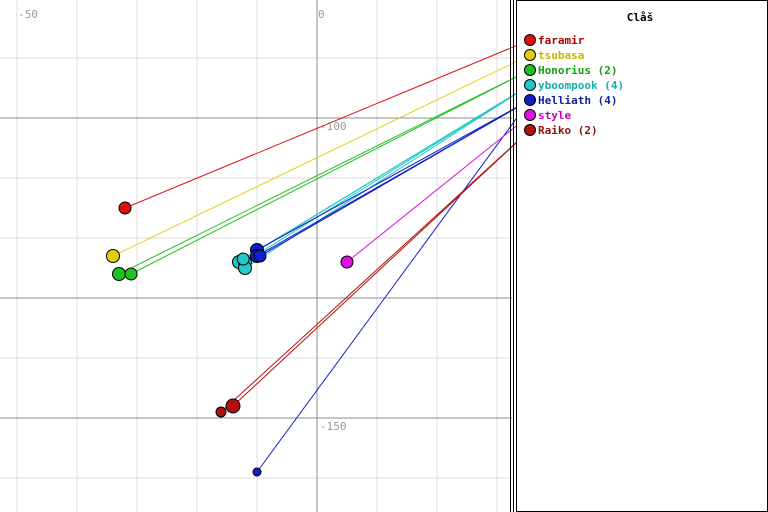  Describe the element at coordinates (333, 426) in the screenshot. I see `y-axis-label: -150` at that location.